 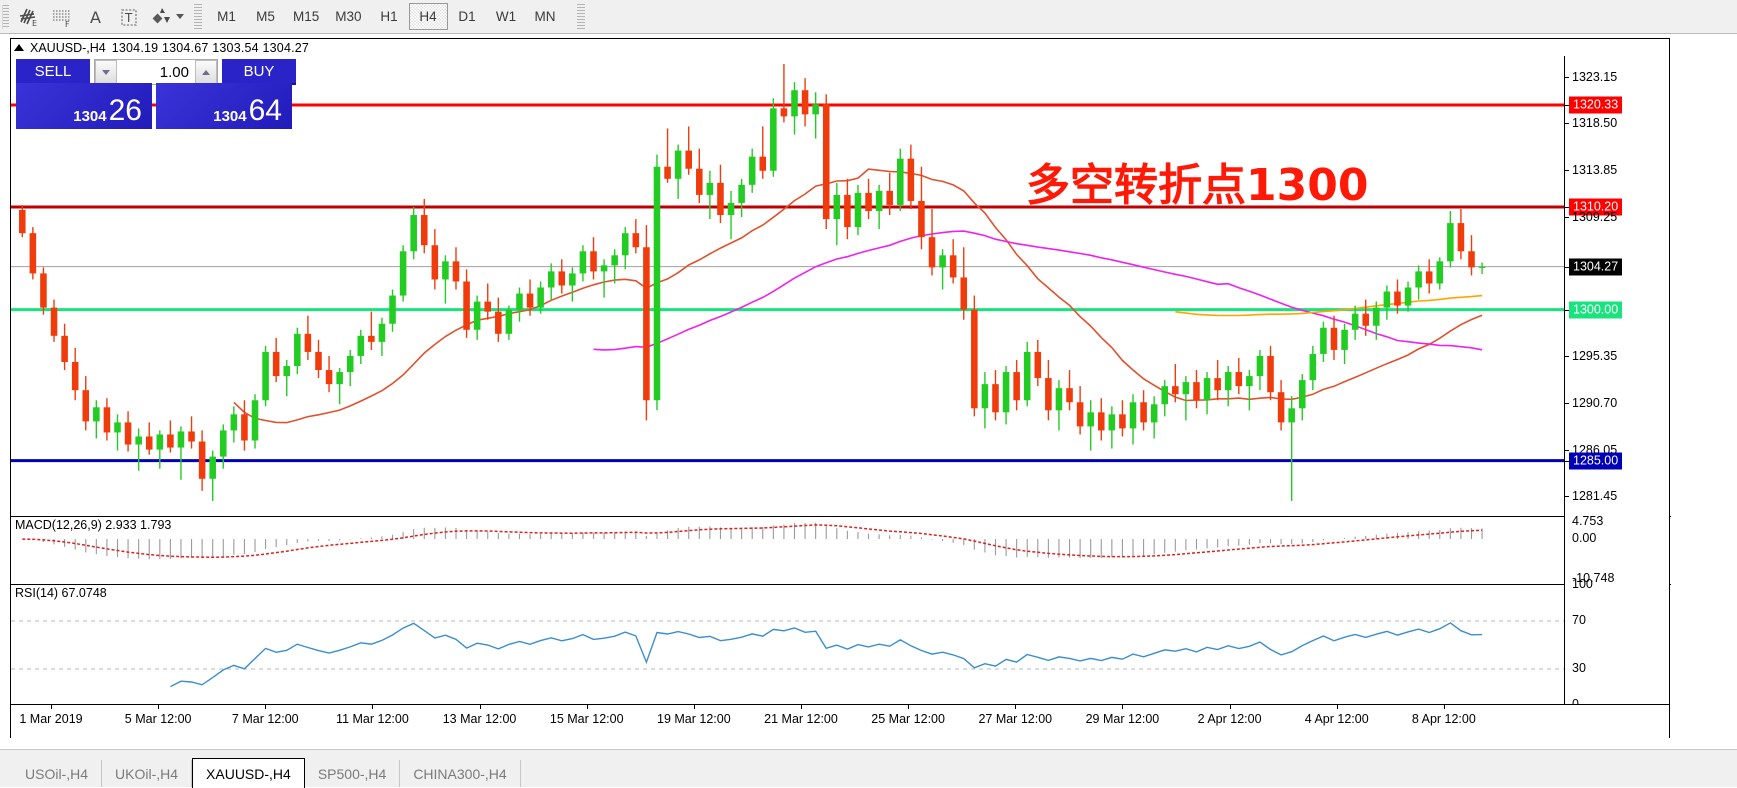 I want to click on chart-annotation-text: 多空转折点1300, so click(x=1197, y=185).